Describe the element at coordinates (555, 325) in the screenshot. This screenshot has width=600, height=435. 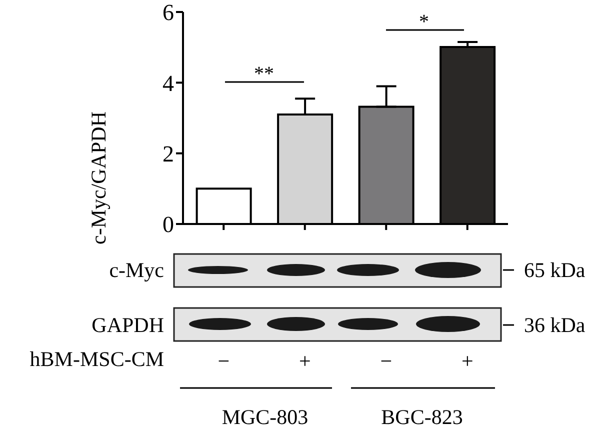
I see `text: 36 kDa` at that location.